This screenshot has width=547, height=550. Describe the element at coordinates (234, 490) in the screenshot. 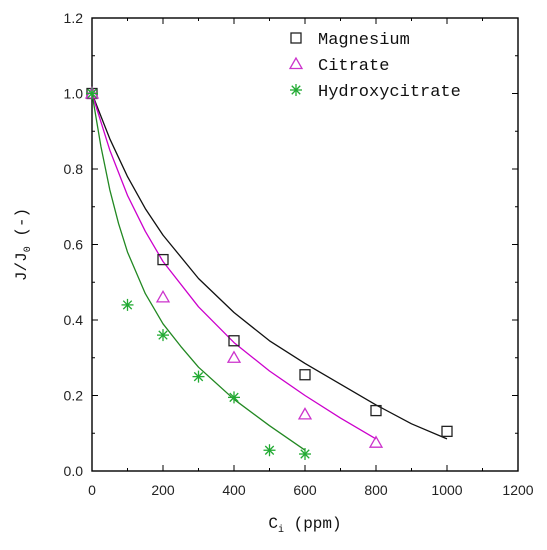

I see `x-tick-label: 400` at that location.